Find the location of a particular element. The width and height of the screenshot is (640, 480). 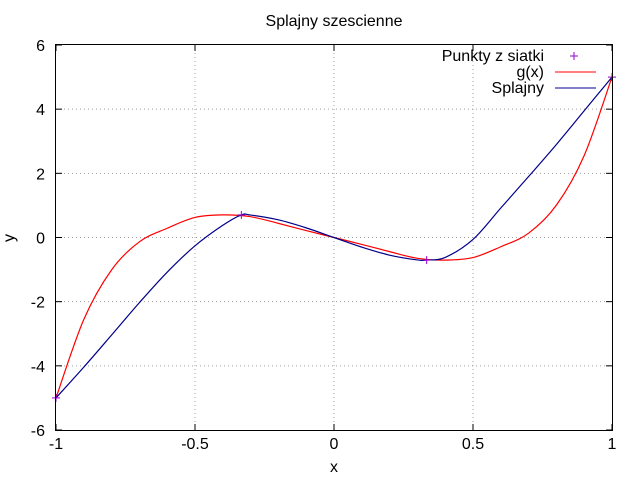

legend-marker-points is located at coordinates (574, 56).